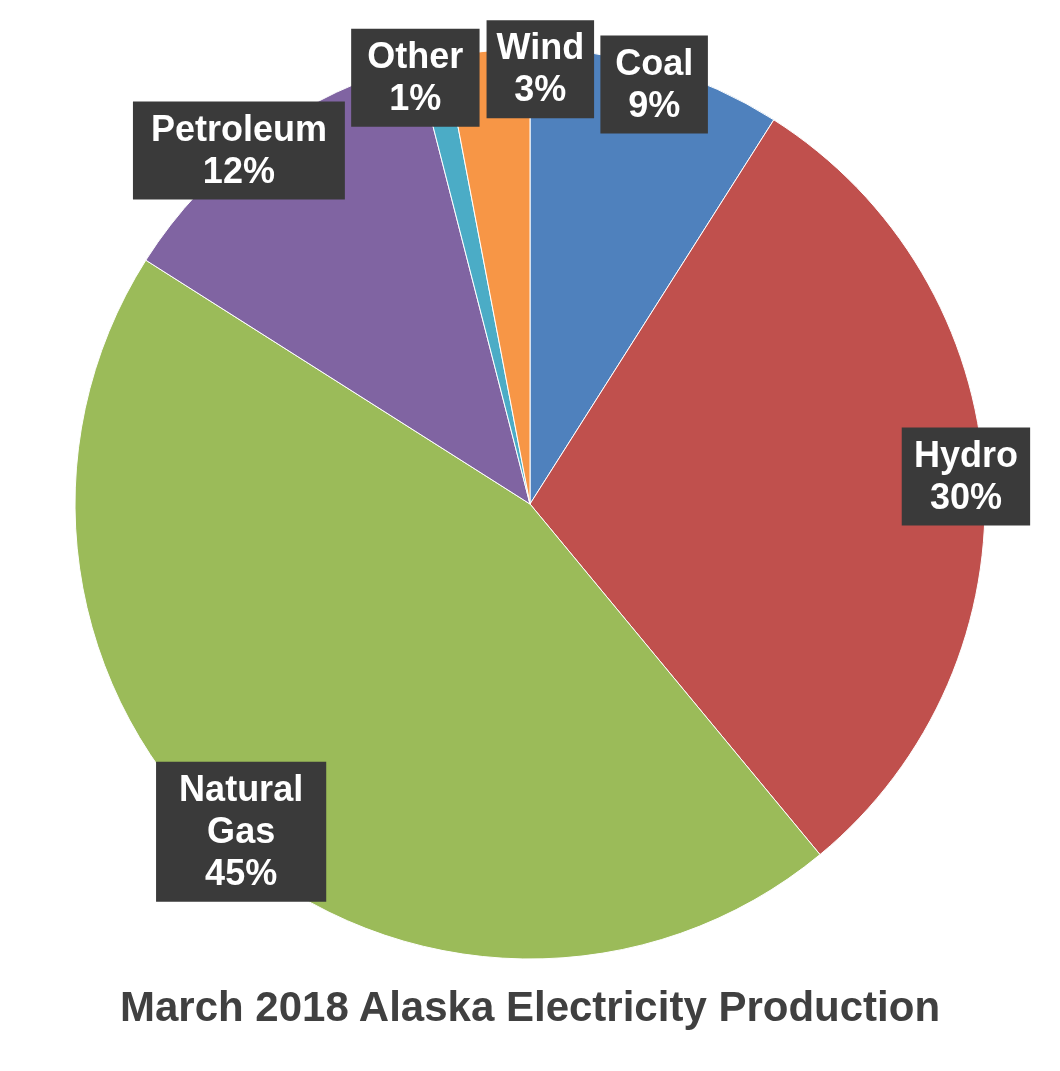 Image resolution: width=1060 pixels, height=1071 pixels. Describe the element at coordinates (654, 62) in the screenshot. I see `slice-label: Coal` at that location.